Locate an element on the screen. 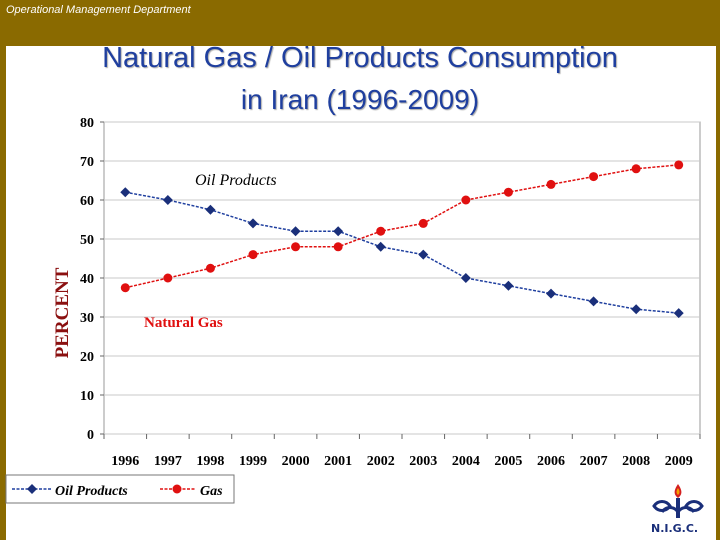 The height and width of the screenshot is (540, 720). x-tick-label: 2001 is located at coordinates (338, 461).